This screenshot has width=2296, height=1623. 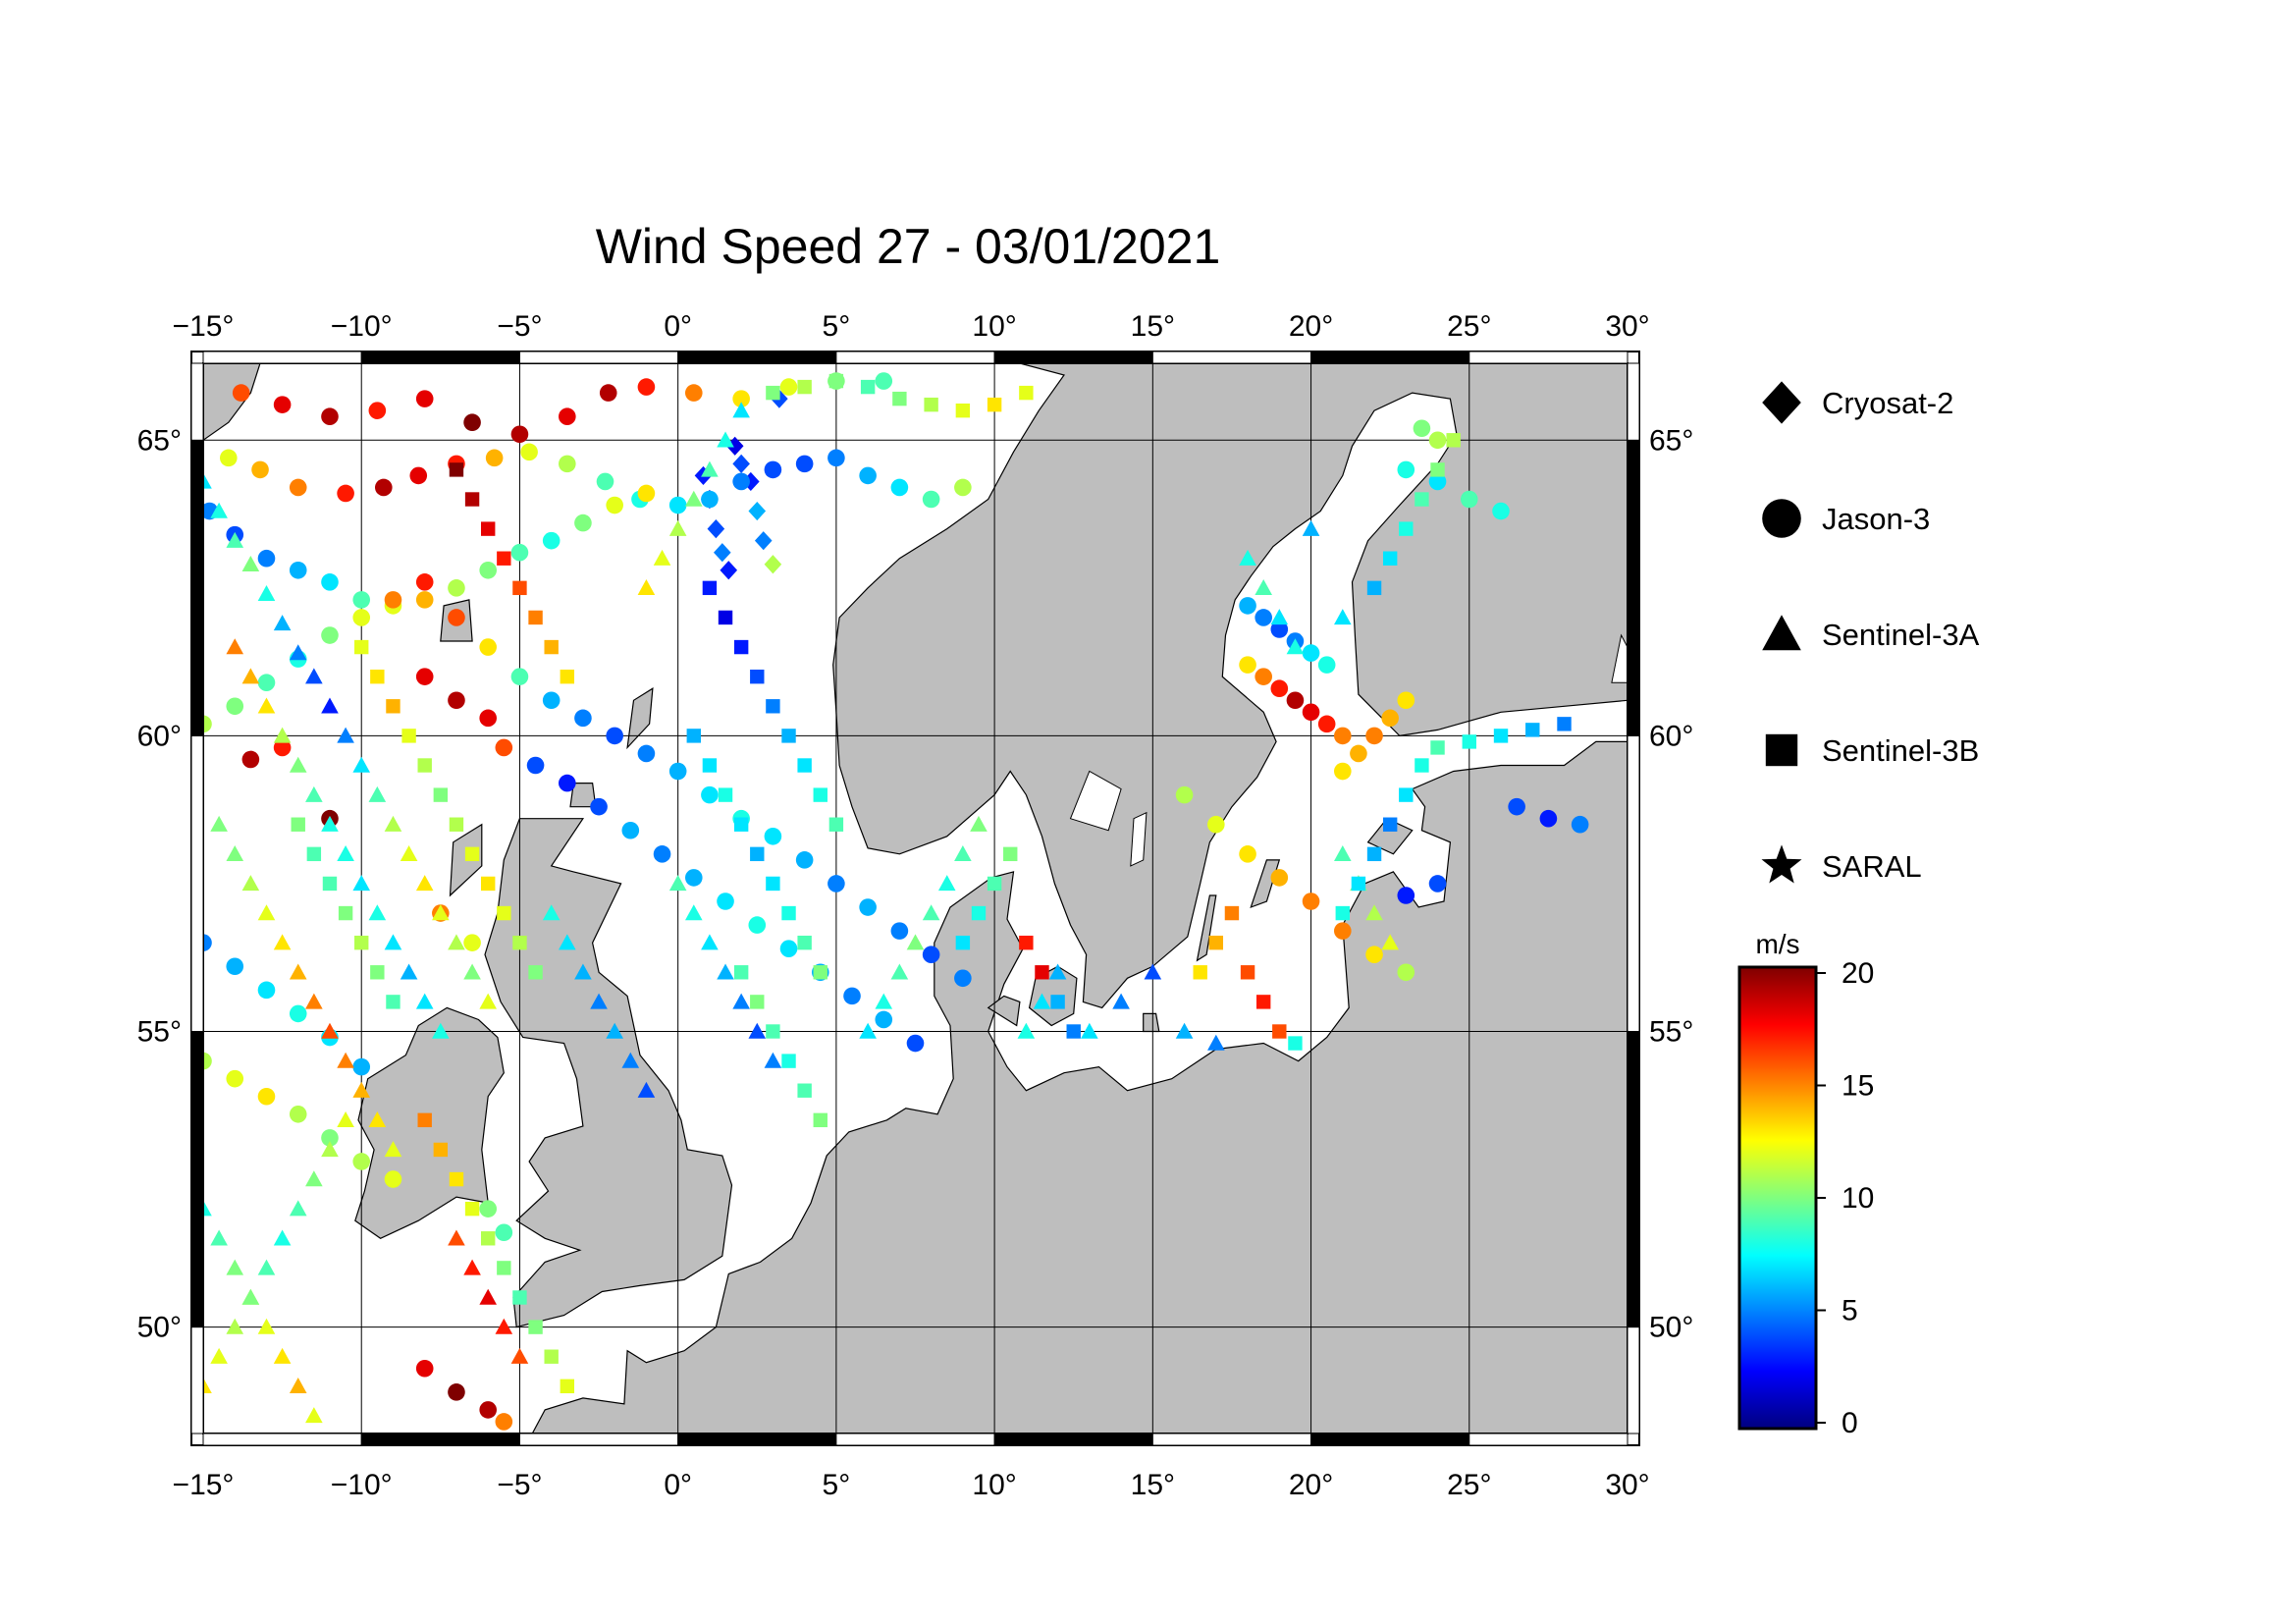 What do you see at coordinates (1887, 403) in the screenshot?
I see `legend-label: Cryosat-2` at bounding box center [1887, 403].